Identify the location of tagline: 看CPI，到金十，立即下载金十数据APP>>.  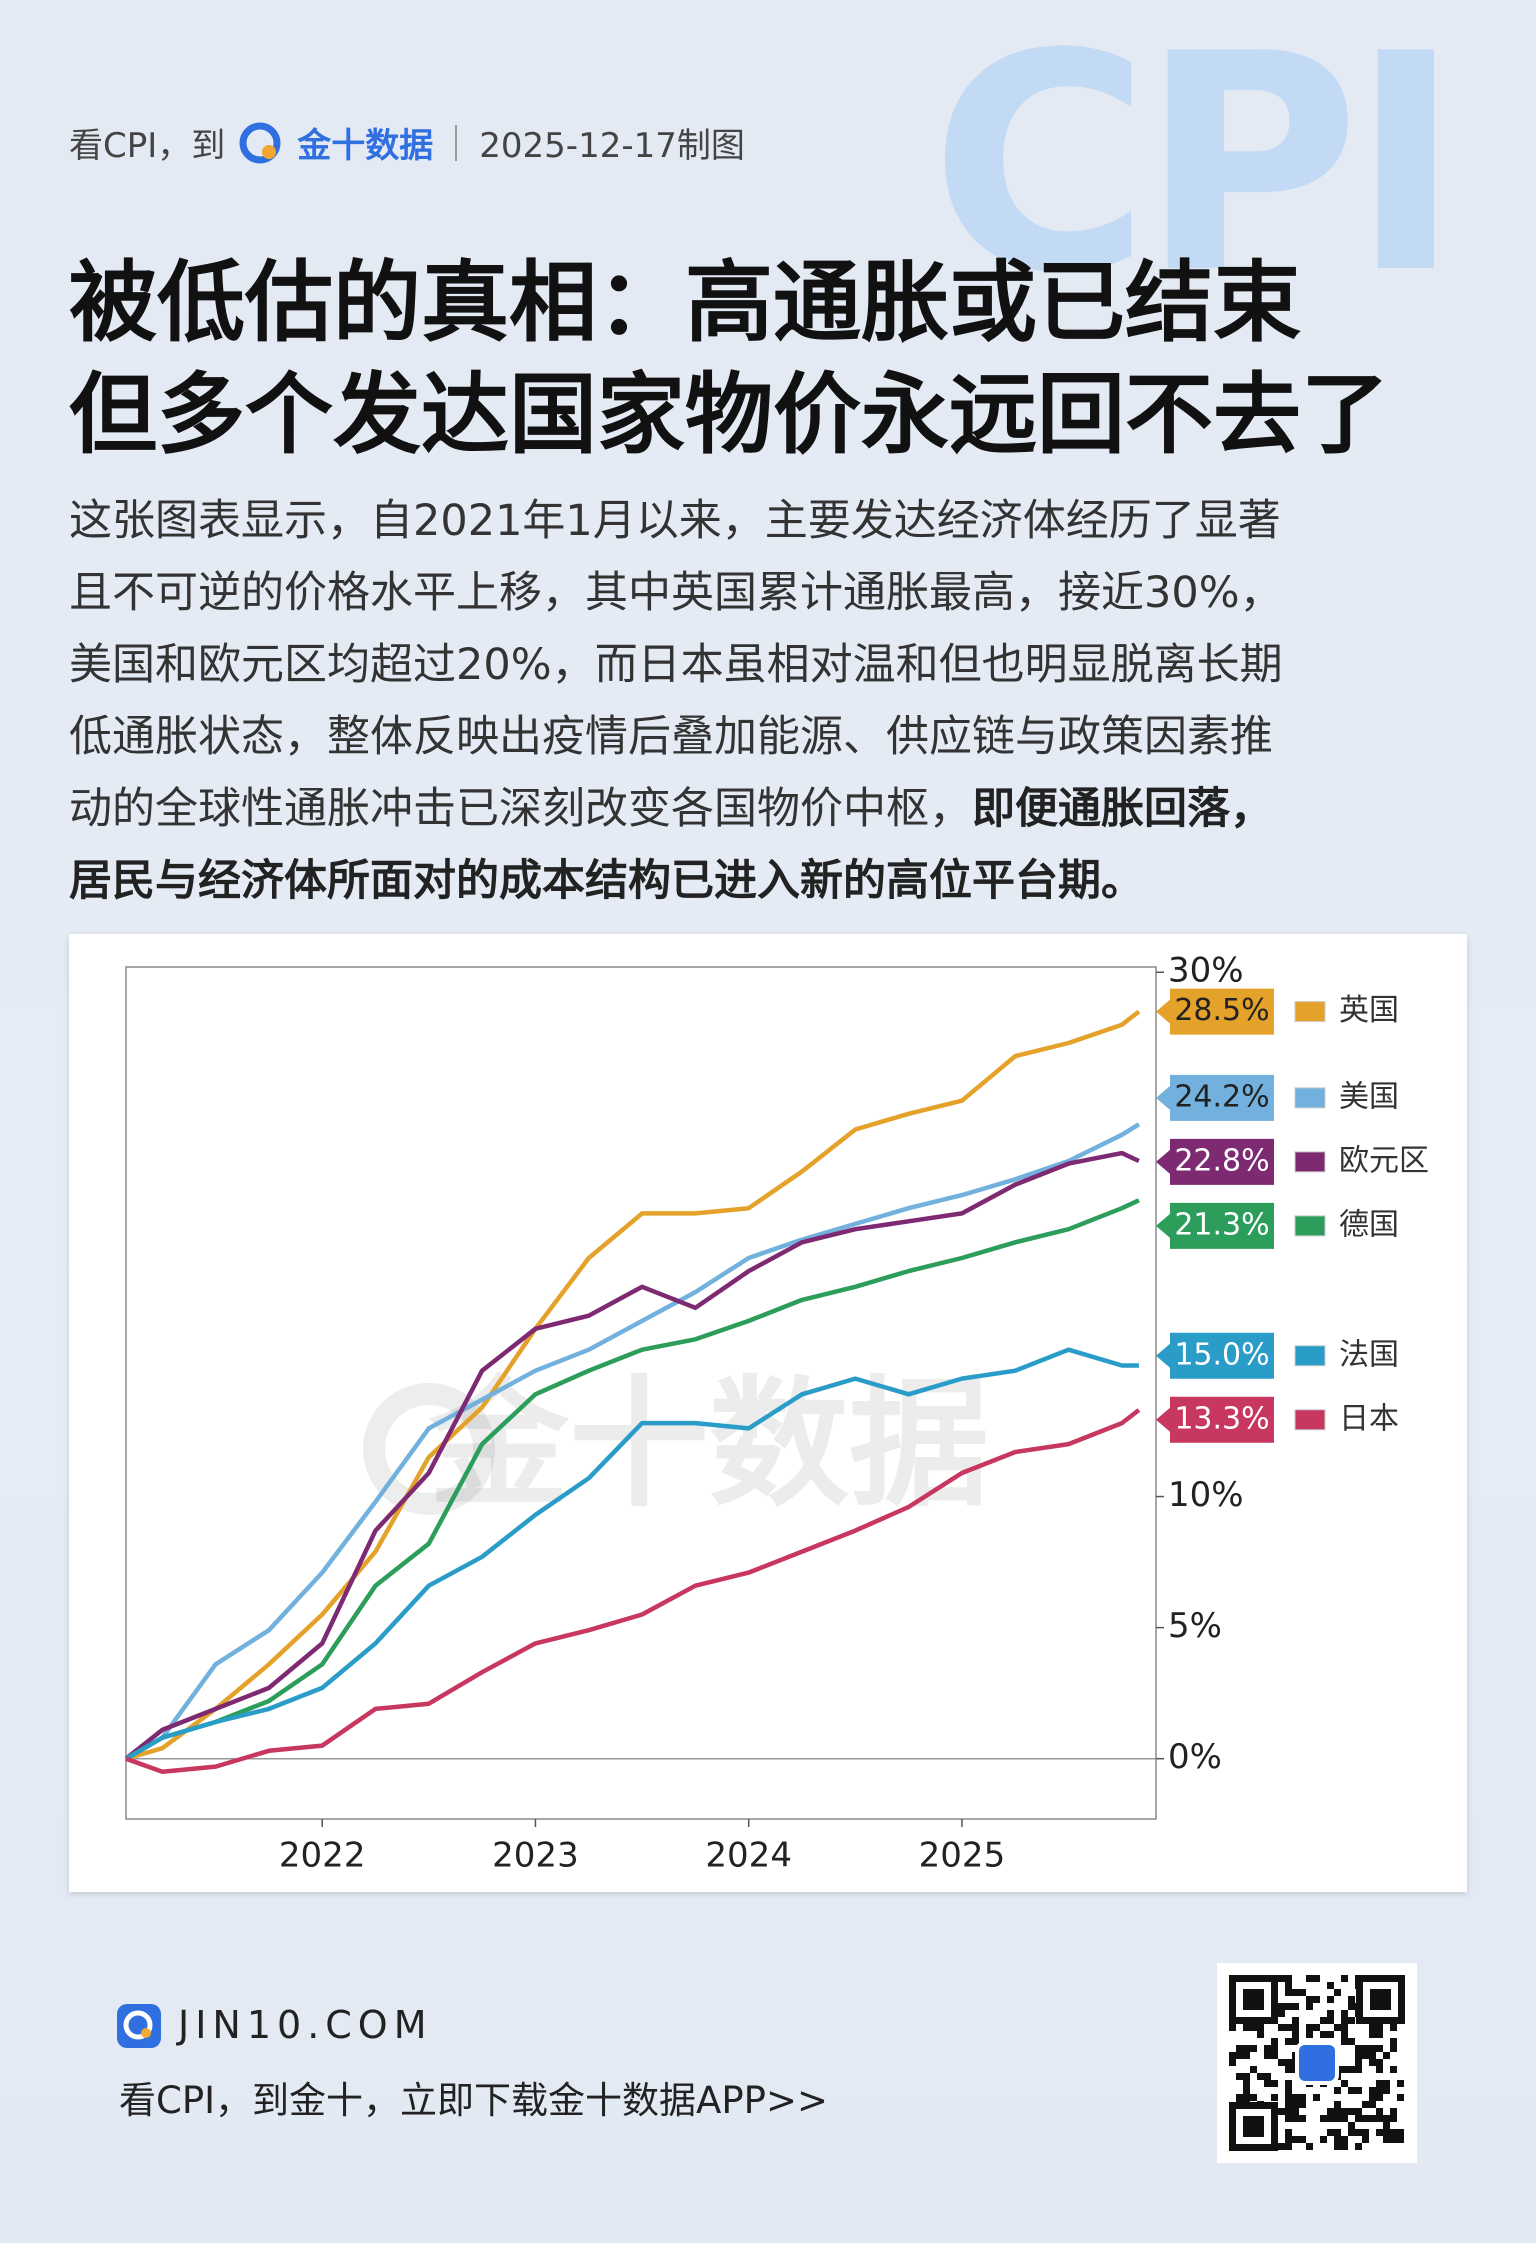
(473, 2100).